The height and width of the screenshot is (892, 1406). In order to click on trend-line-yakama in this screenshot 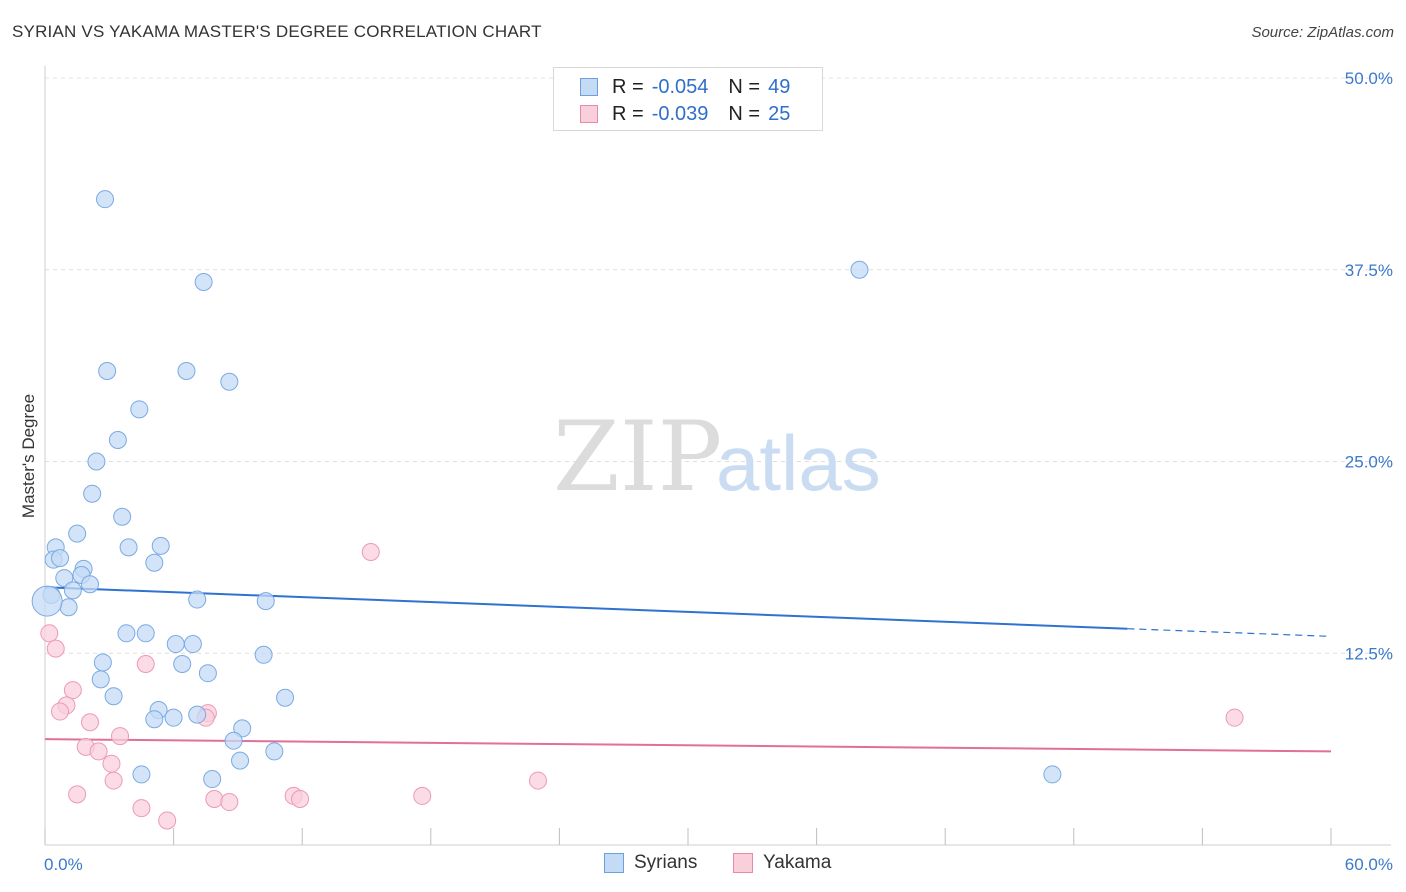, I will do `click(688, 745)`.